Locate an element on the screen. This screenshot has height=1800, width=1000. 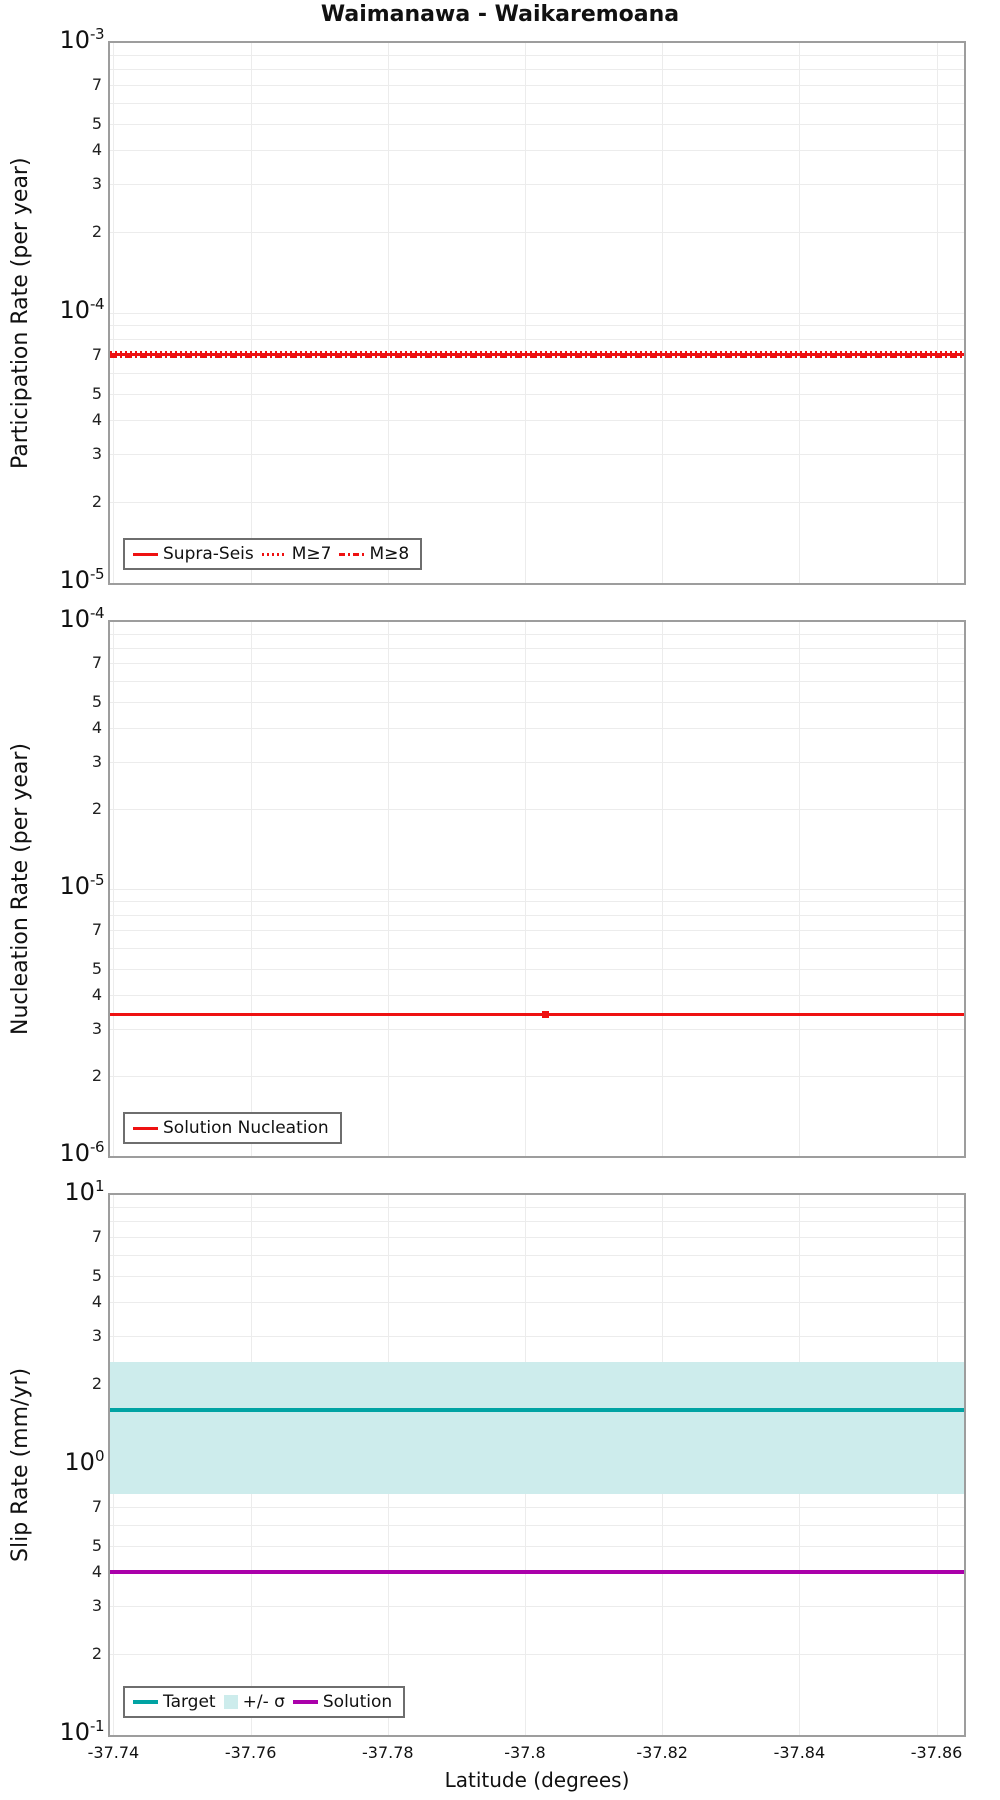
m-ge-8-dashdot-swatch-icon is located at coordinates (352, 554).